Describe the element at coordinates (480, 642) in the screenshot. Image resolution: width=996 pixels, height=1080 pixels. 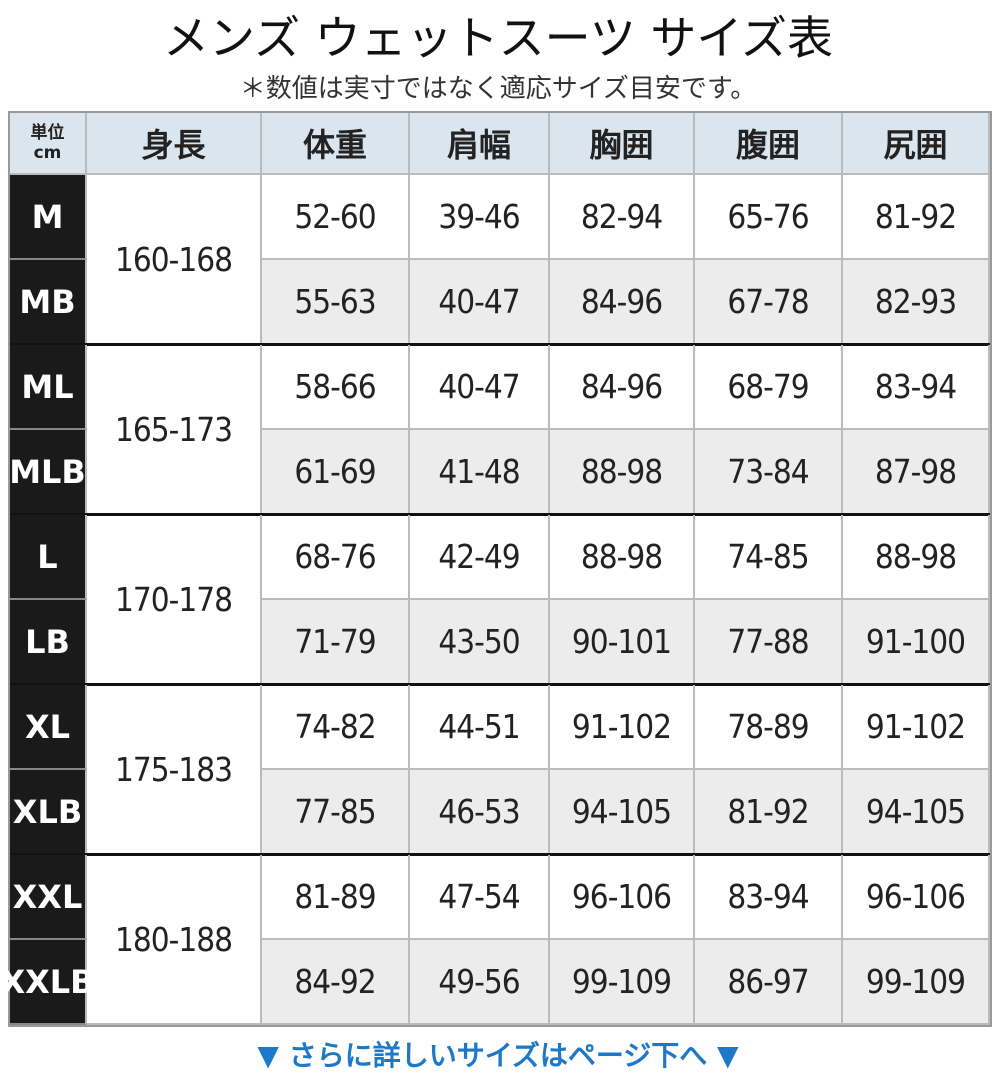
I see `range-value: 43-50` at that location.